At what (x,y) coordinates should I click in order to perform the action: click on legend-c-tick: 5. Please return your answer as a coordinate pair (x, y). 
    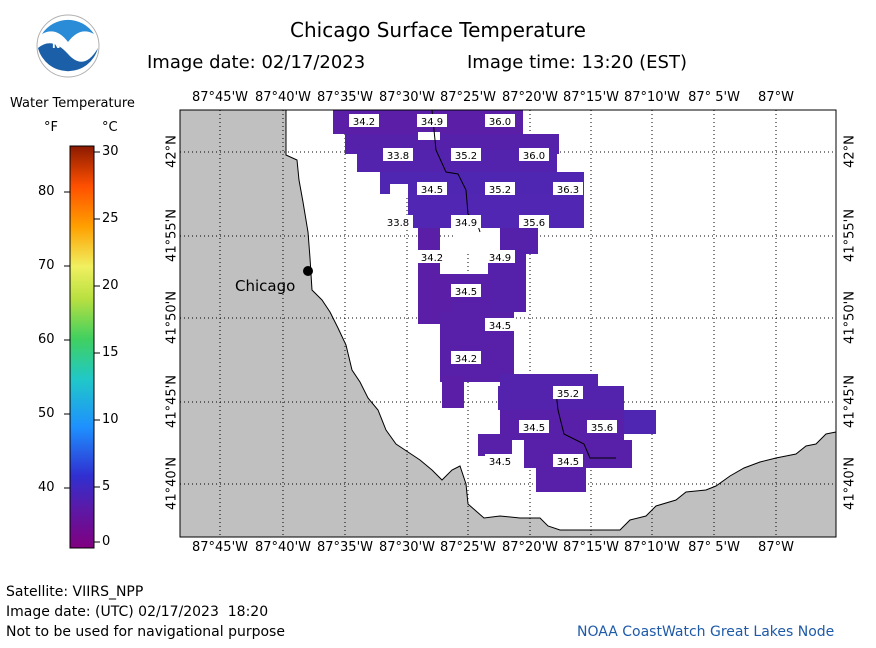
    Looking at the image, I should click on (106, 486).